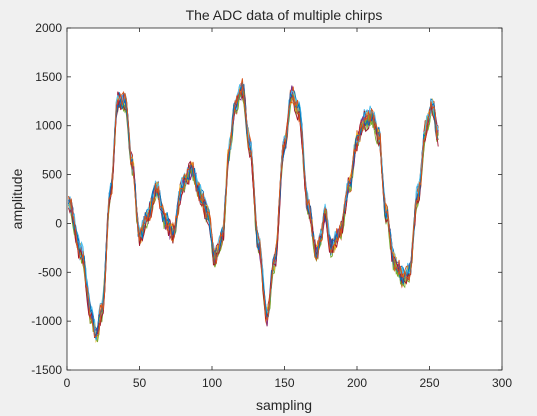  Describe the element at coordinates (17, 198) in the screenshot. I see `y-axis-label: amplitude` at that location.